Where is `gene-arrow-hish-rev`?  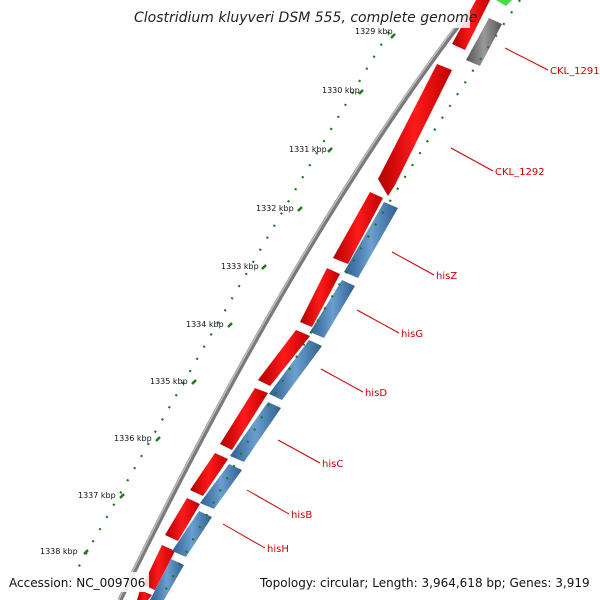 gene-arrow-hish-rev is located at coordinates (192, 534).